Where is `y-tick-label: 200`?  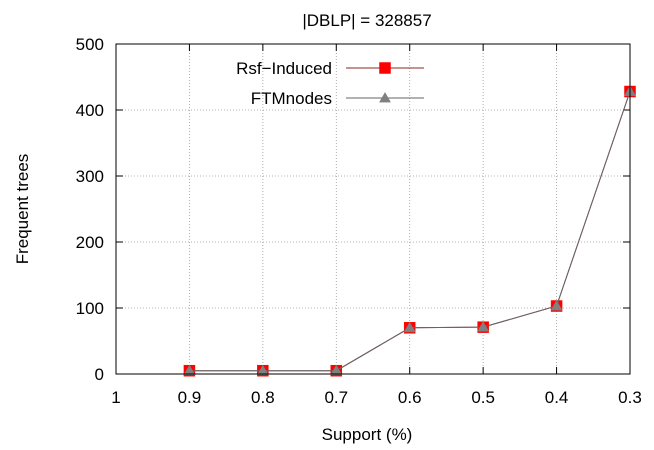
y-tick-label: 200 is located at coordinates (90, 242).